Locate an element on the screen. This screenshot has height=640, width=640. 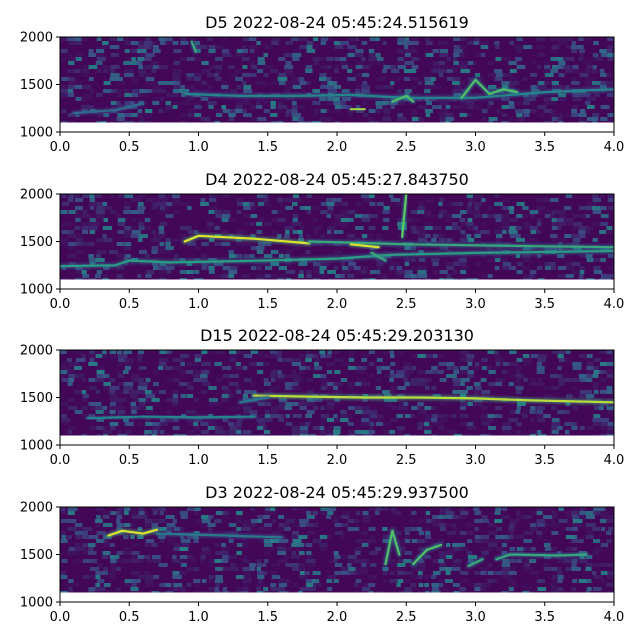
panel-title: D3 2022-08-24 05:45:29.937500 is located at coordinates (337, 492).